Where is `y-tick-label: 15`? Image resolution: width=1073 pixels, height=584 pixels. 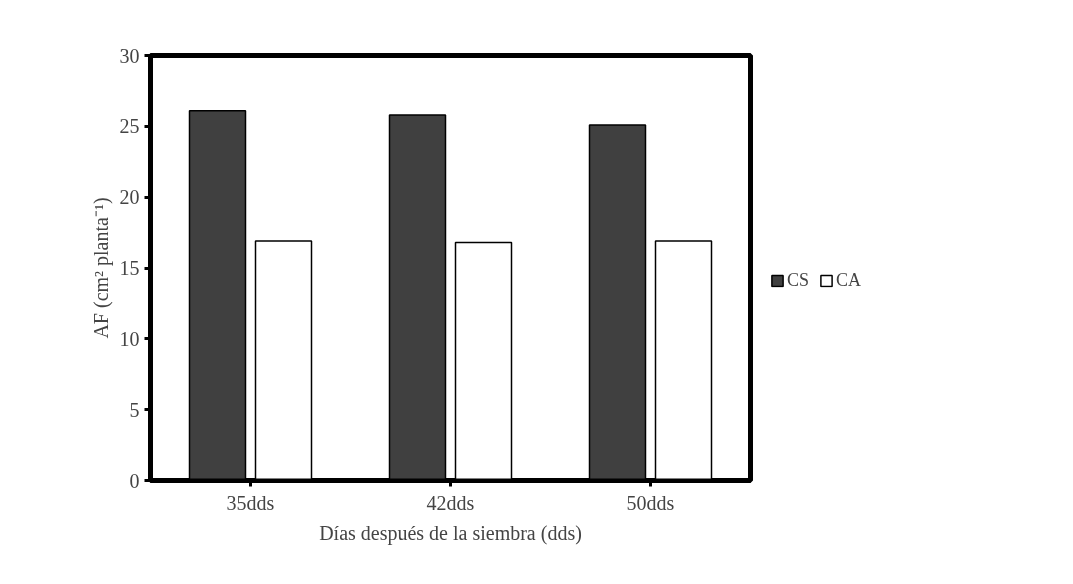 y-tick-label: 15 is located at coordinates (129, 268).